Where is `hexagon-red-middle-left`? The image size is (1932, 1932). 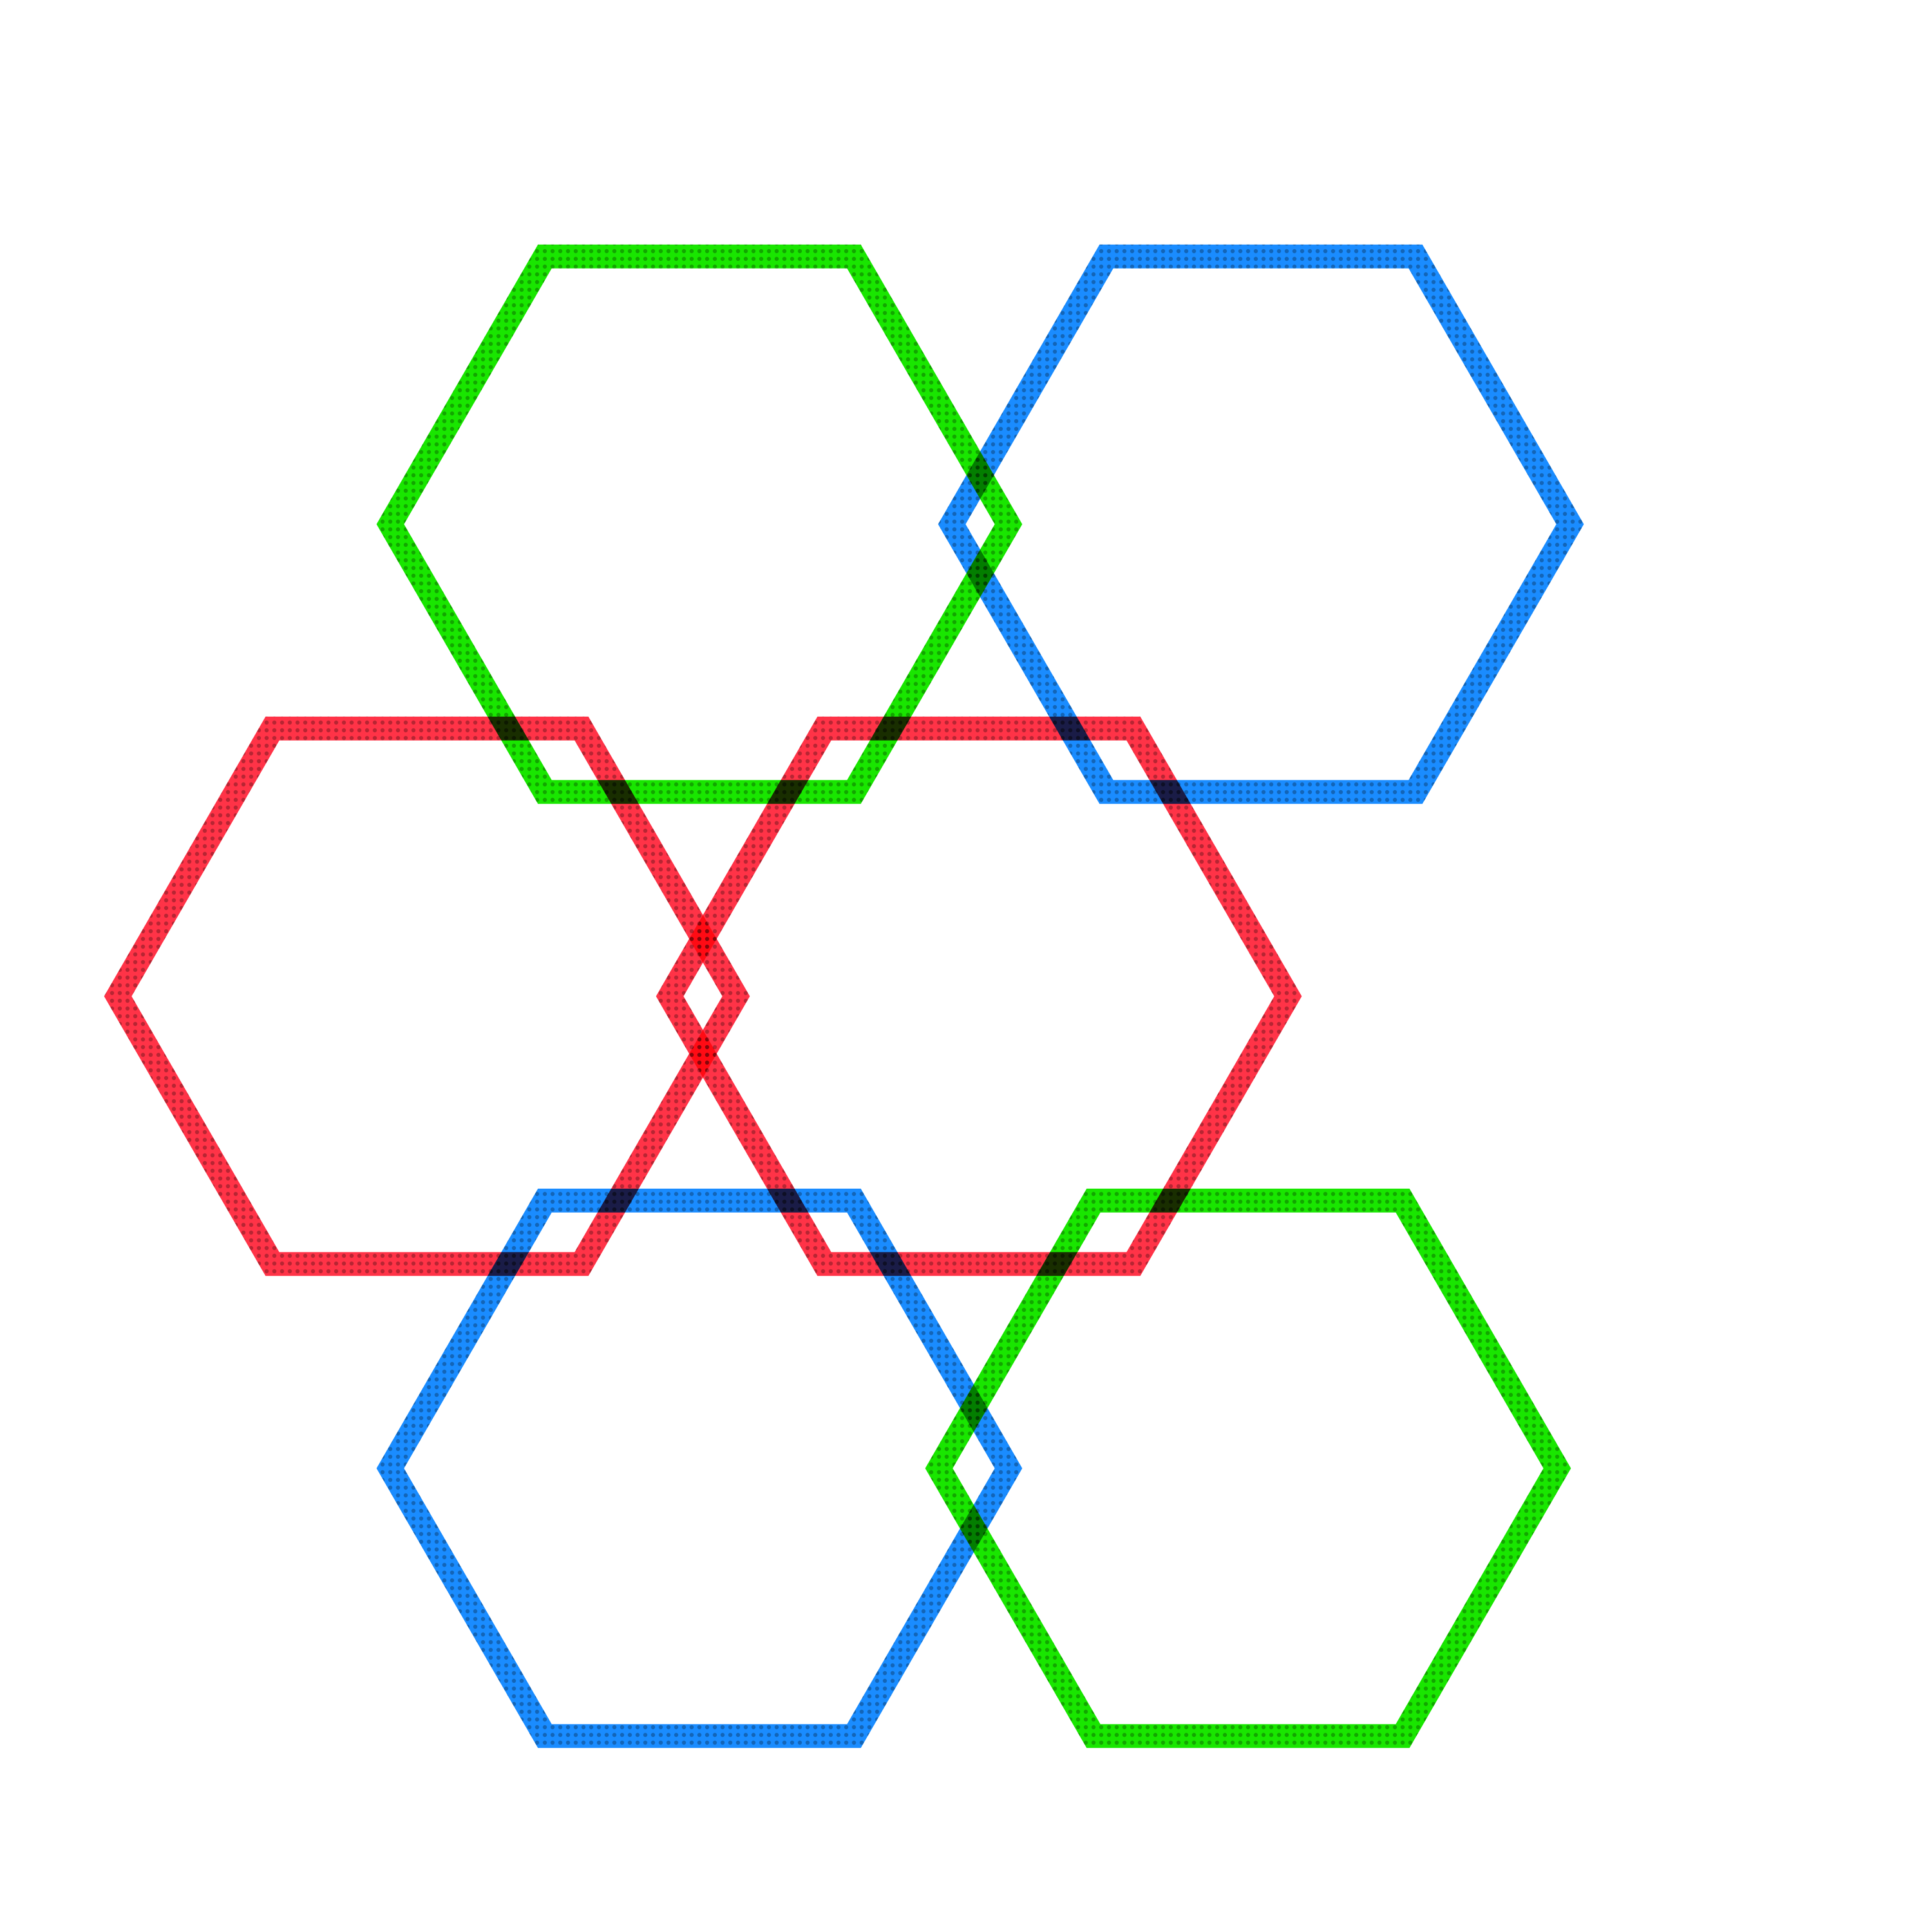 hexagon-red-middle-left is located at coordinates (427, 996).